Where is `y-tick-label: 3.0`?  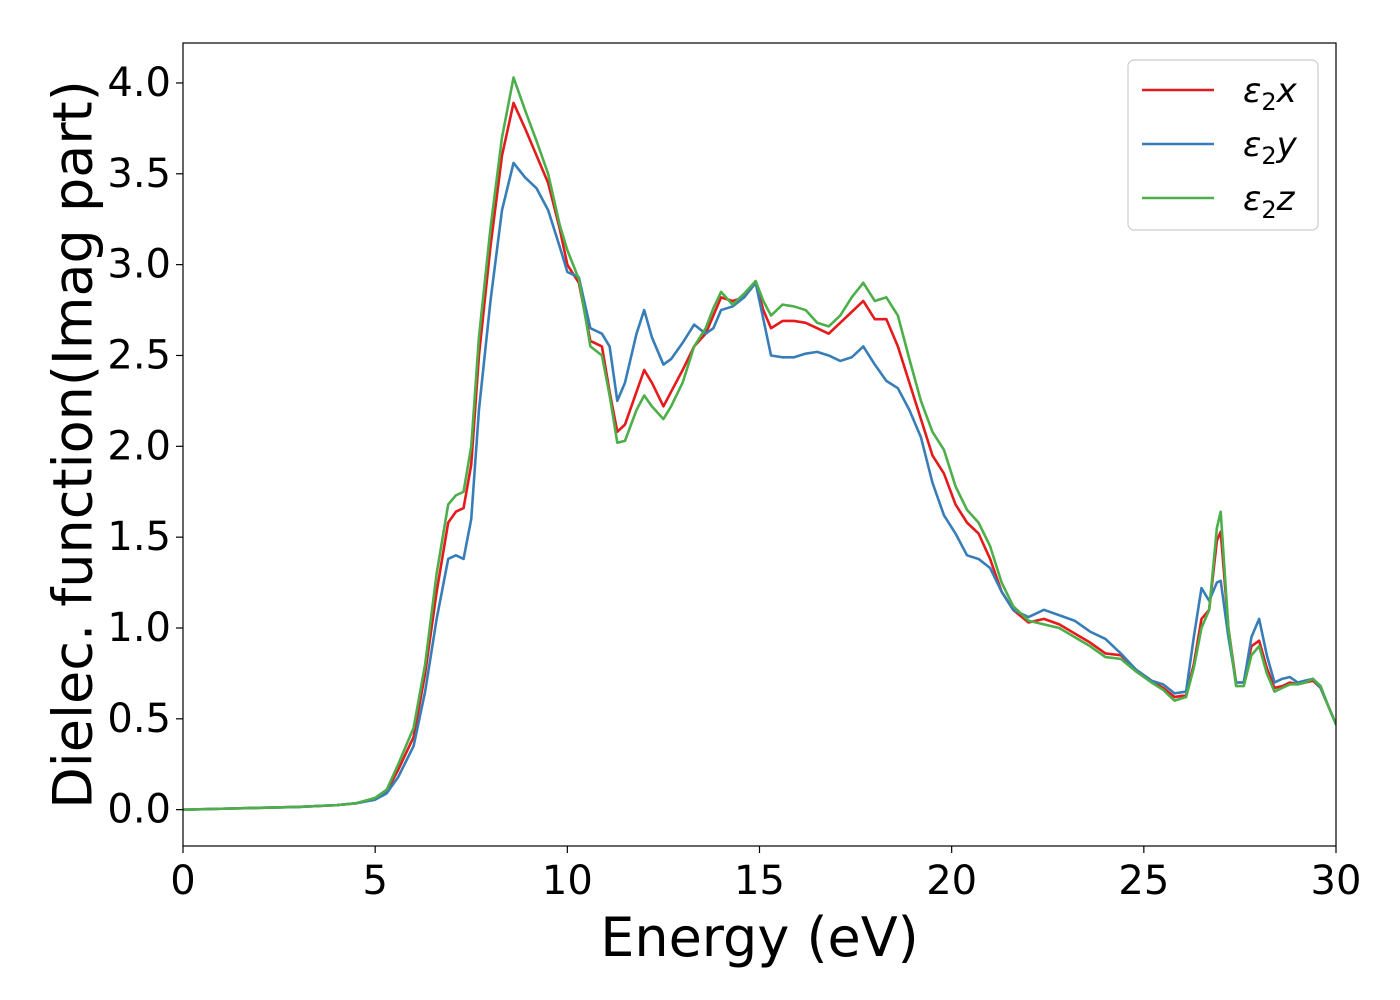 y-tick-label: 3.0 is located at coordinates (139, 265).